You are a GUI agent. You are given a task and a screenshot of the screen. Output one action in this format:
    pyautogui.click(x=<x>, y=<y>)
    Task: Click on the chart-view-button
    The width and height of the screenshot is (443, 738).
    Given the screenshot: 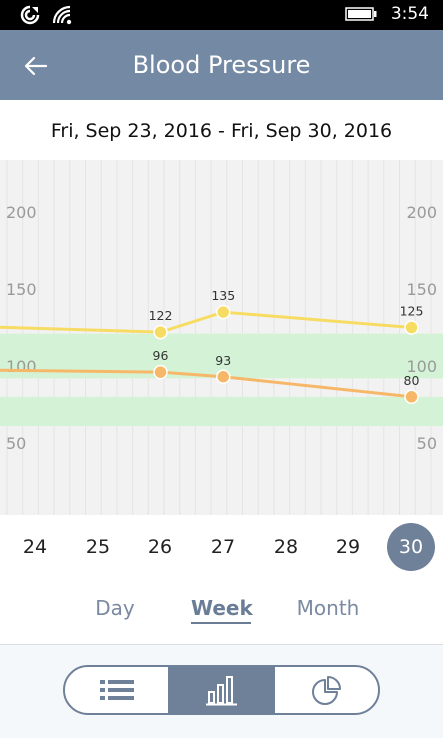 What is the action you would take?
    pyautogui.click(x=220, y=690)
    